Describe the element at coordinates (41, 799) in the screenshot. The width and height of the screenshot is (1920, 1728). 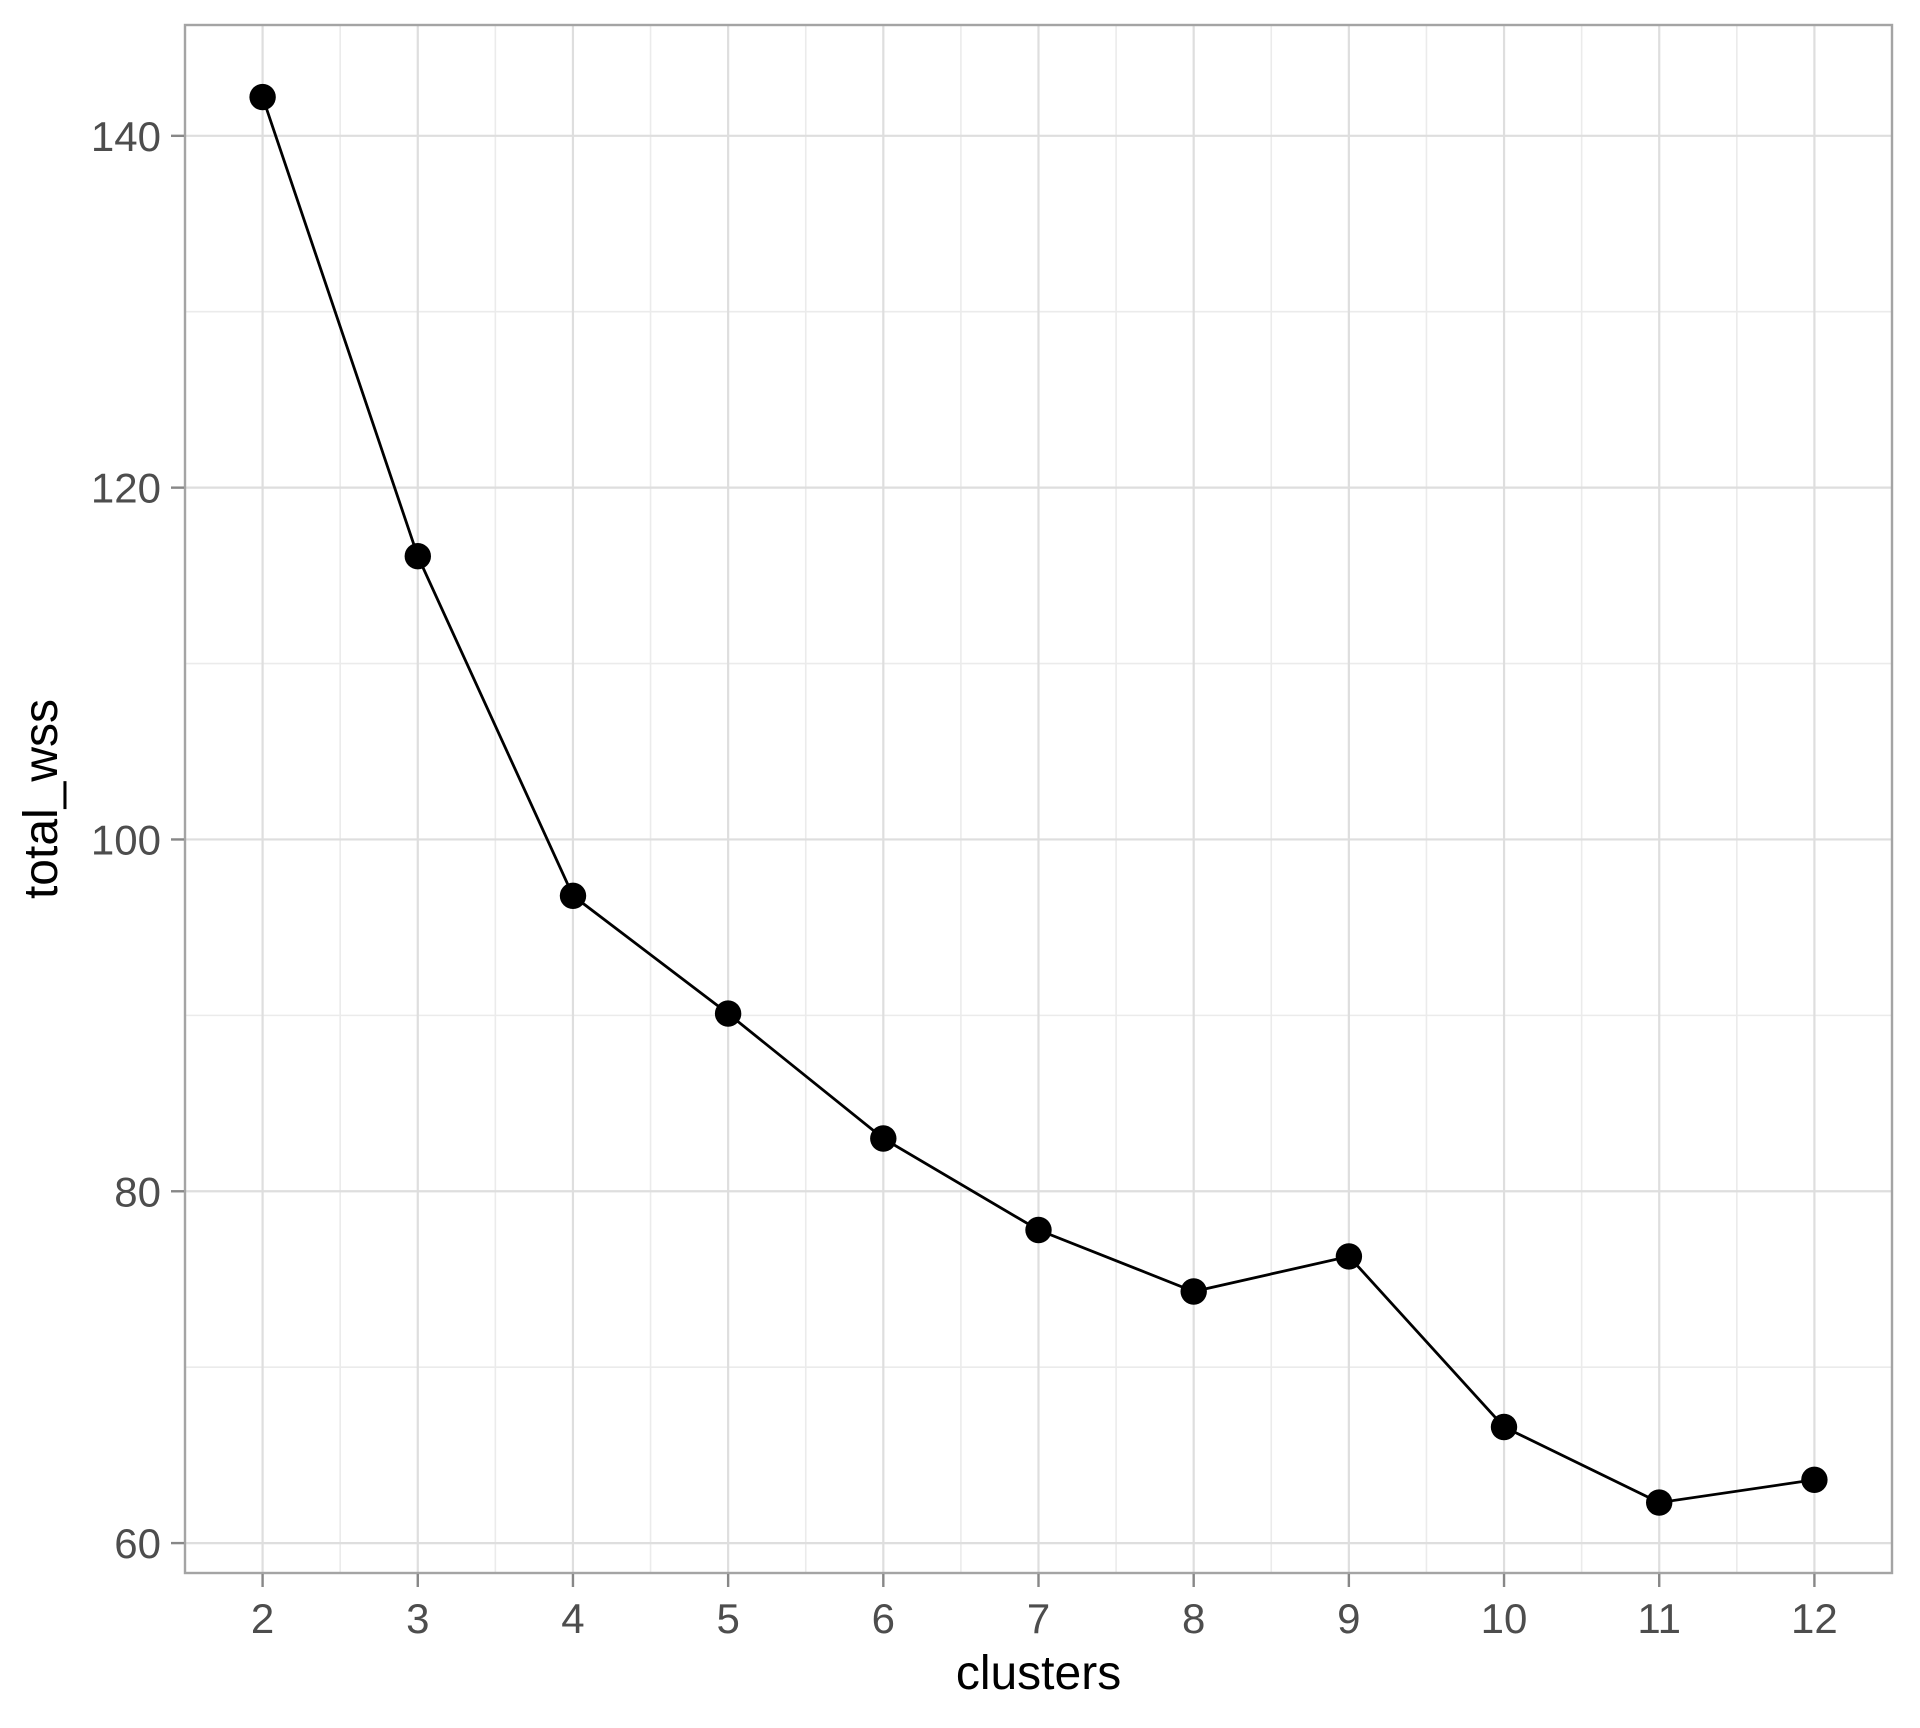
I see `y-axis-title: total_wss` at that location.